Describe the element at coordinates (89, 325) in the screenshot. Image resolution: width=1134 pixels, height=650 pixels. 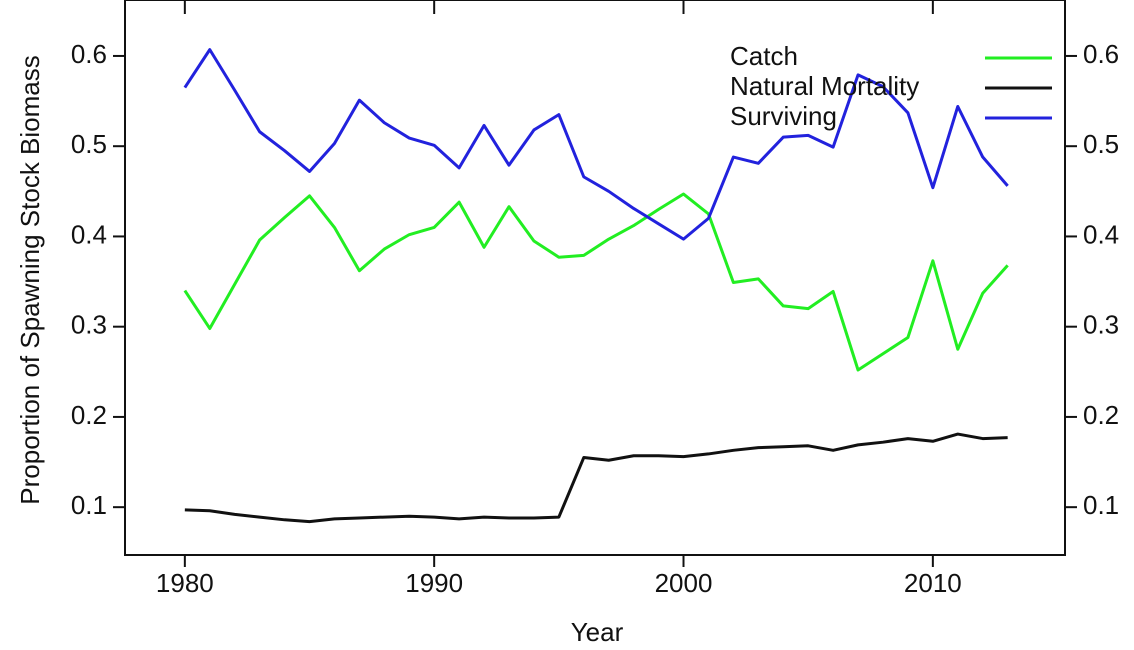
I see `y-tick-label: 0.3` at that location.